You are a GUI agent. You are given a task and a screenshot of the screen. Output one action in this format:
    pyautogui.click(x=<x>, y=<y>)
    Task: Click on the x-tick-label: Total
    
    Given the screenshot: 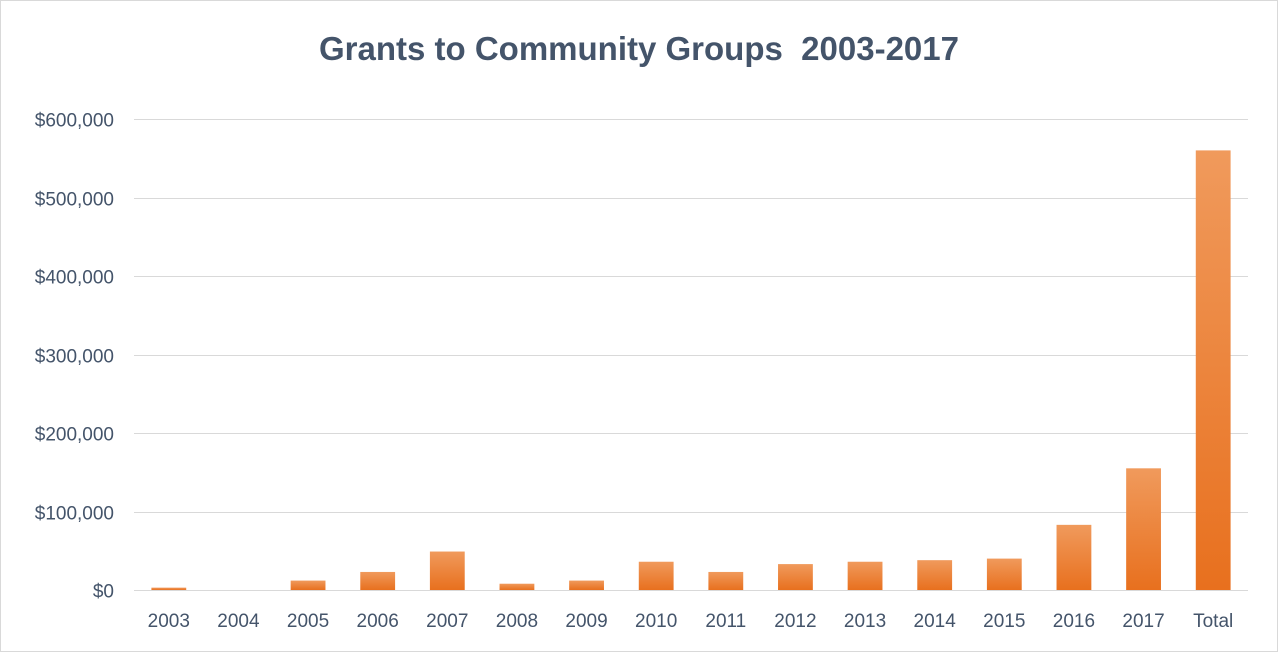 What is the action you would take?
    pyautogui.click(x=1213, y=621)
    